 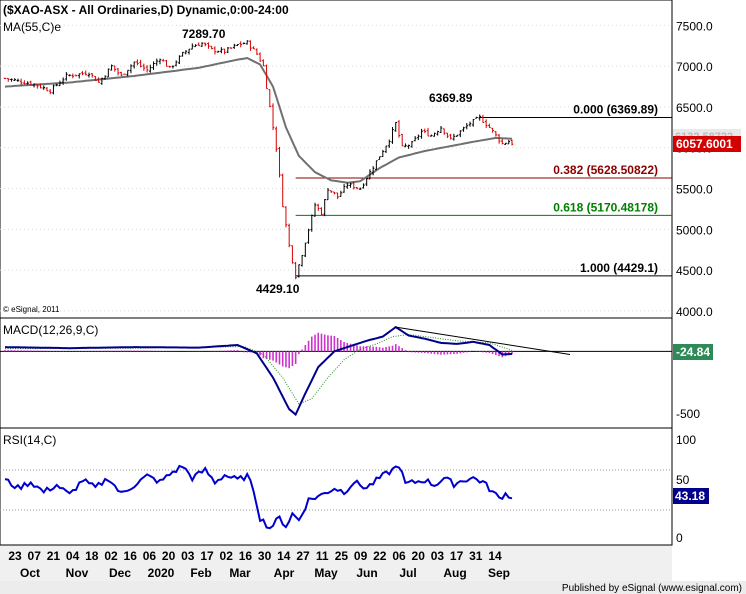 I want to click on rsi-tick-100: 100, so click(x=686, y=440).